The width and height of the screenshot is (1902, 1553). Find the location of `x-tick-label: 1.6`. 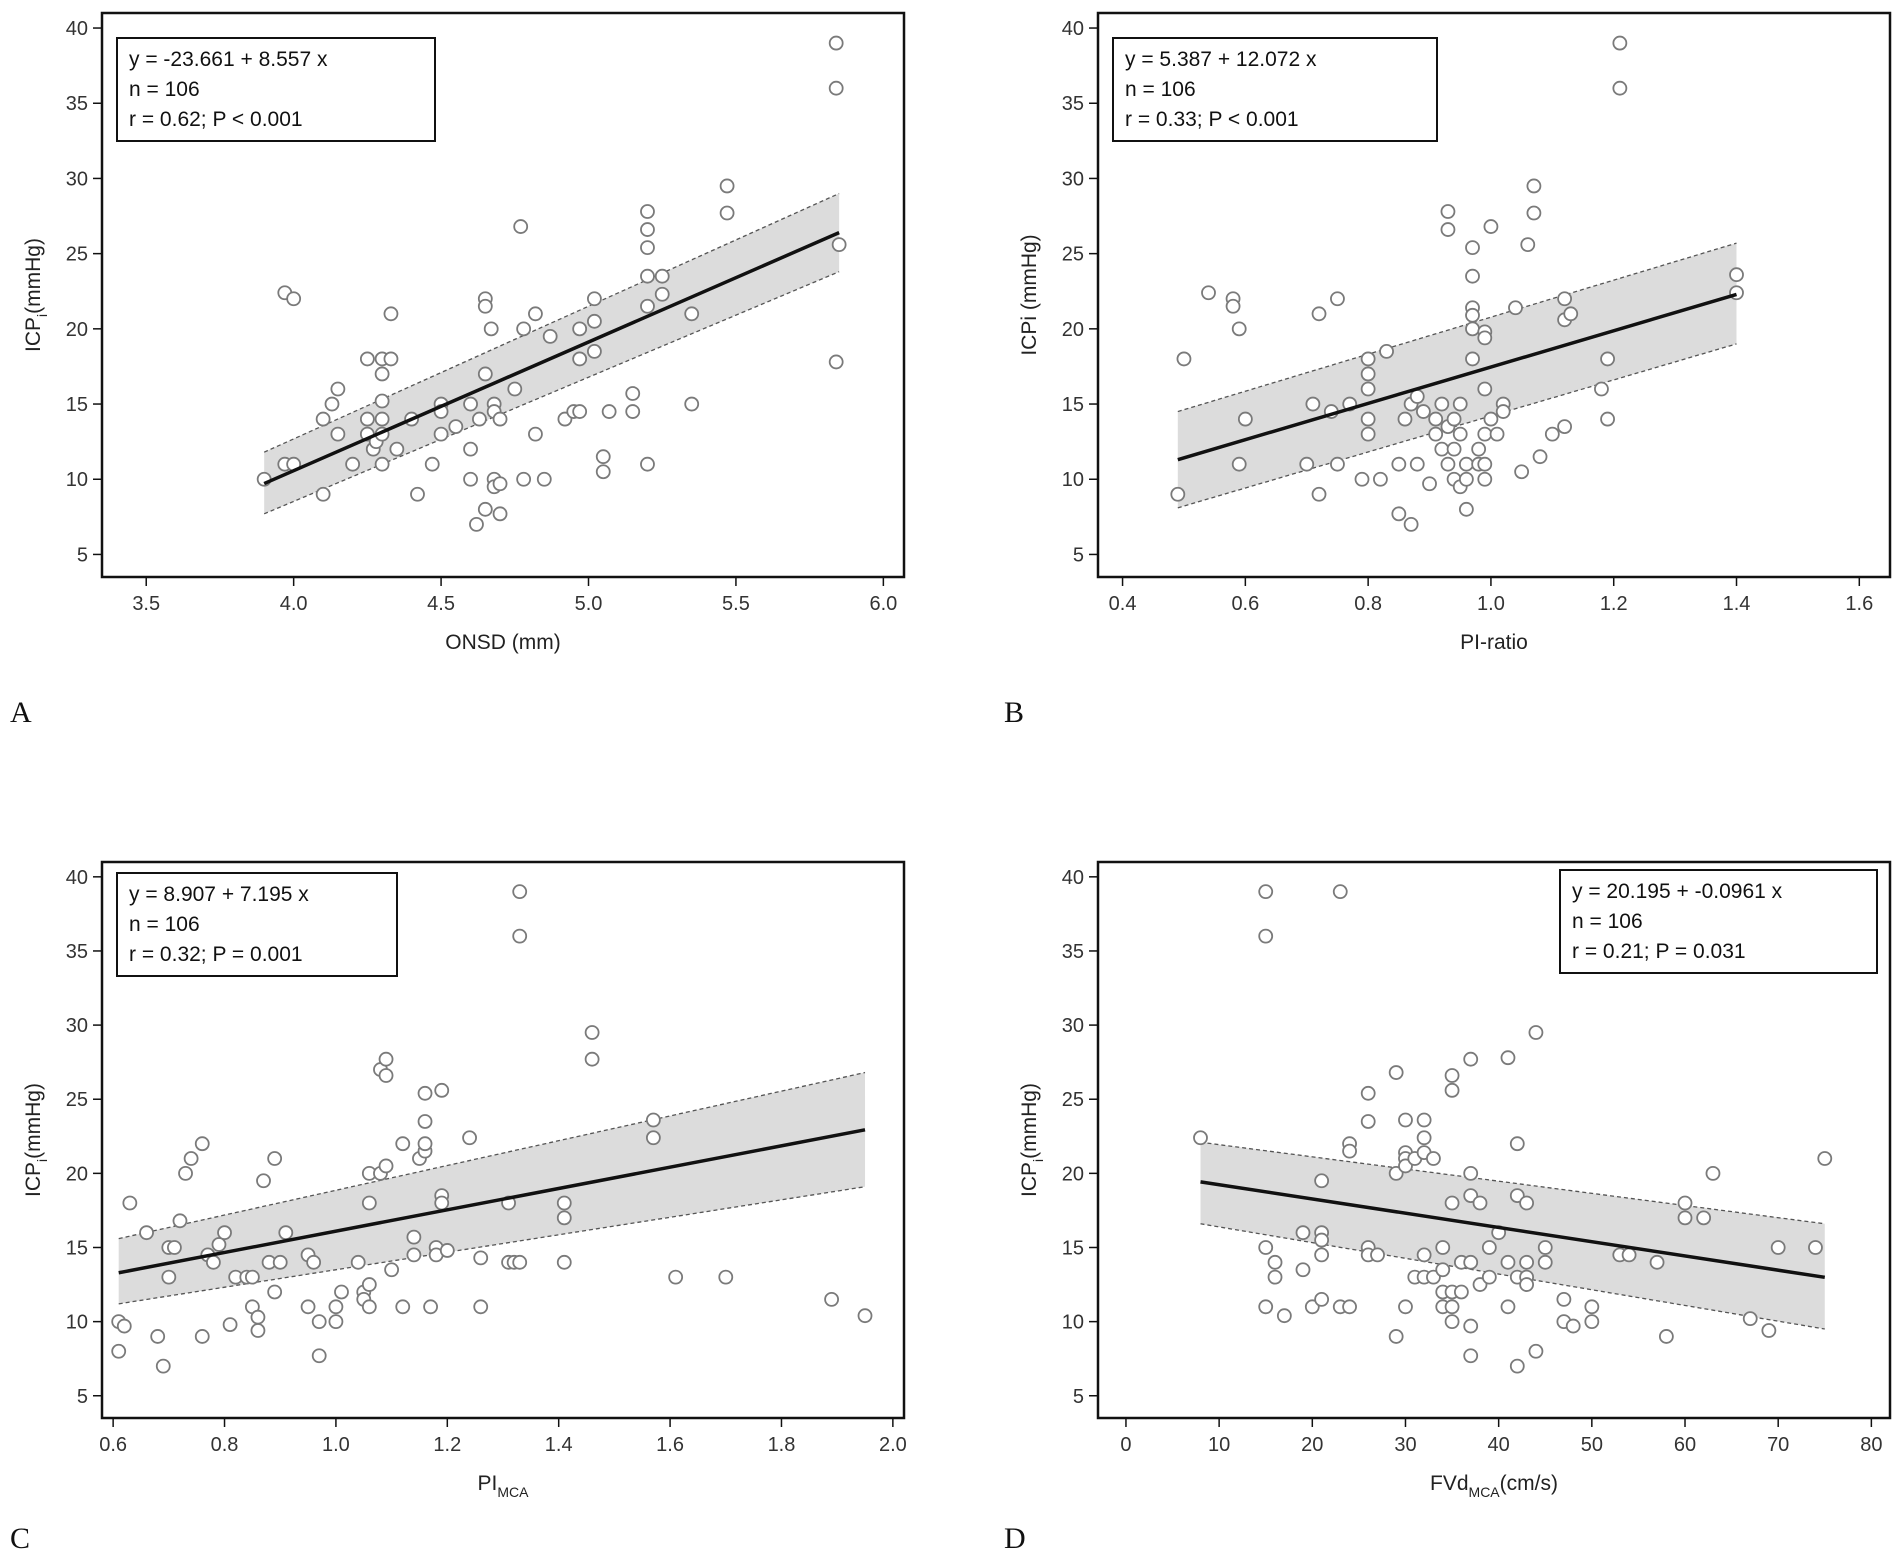

x-tick-label: 1.6 is located at coordinates (1859, 604).